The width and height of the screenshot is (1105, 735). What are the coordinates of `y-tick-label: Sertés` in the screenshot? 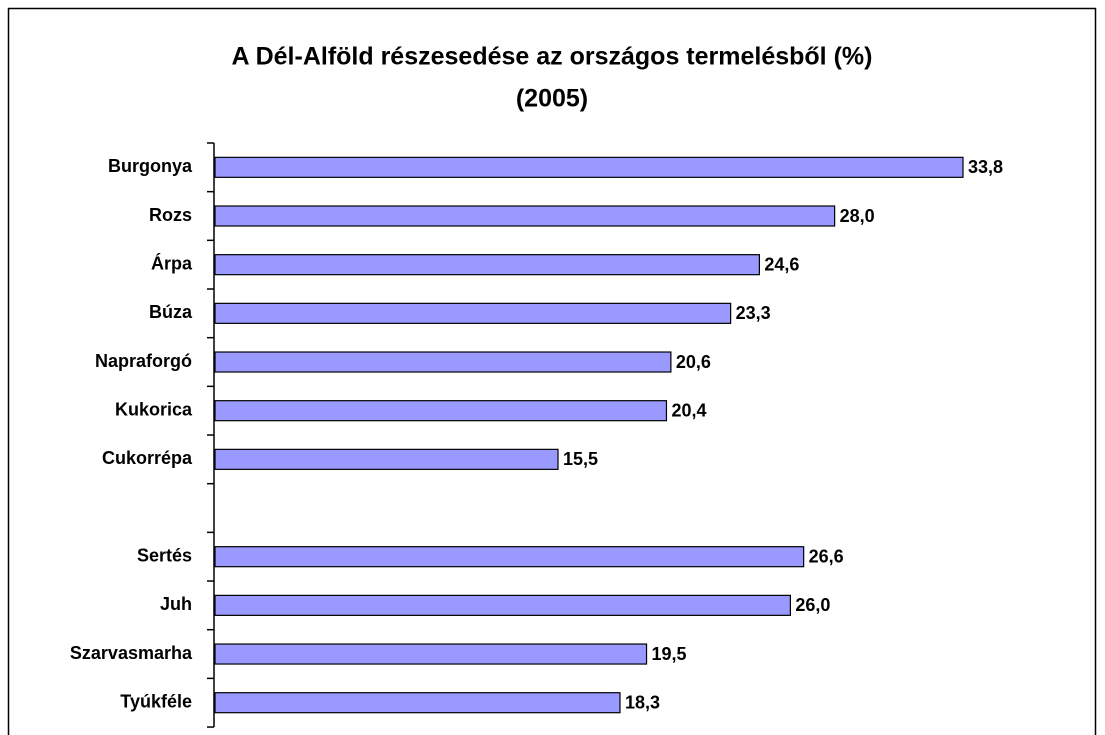 It's located at (164, 555).